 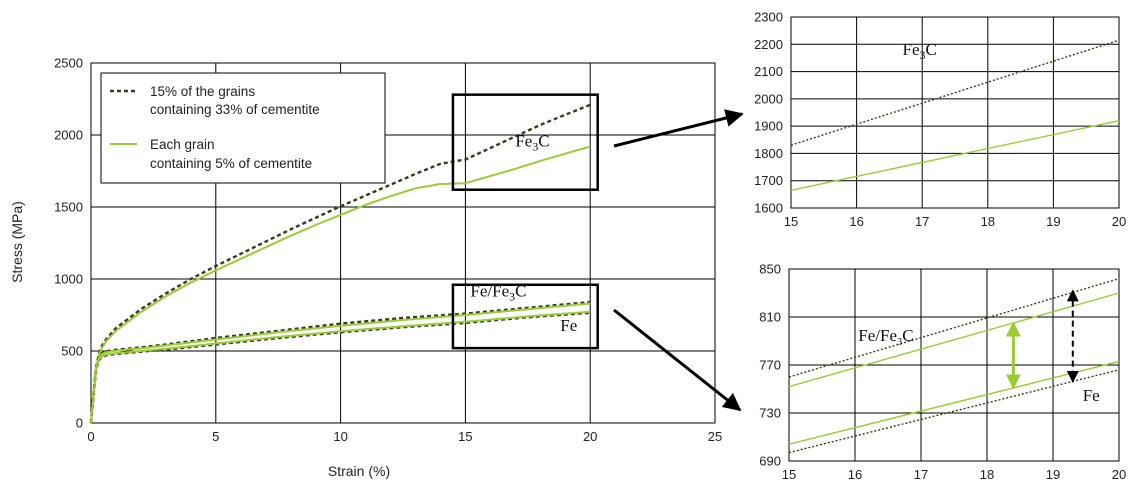 I want to click on zoom-fe-label: Fe, so click(x=1091, y=395).